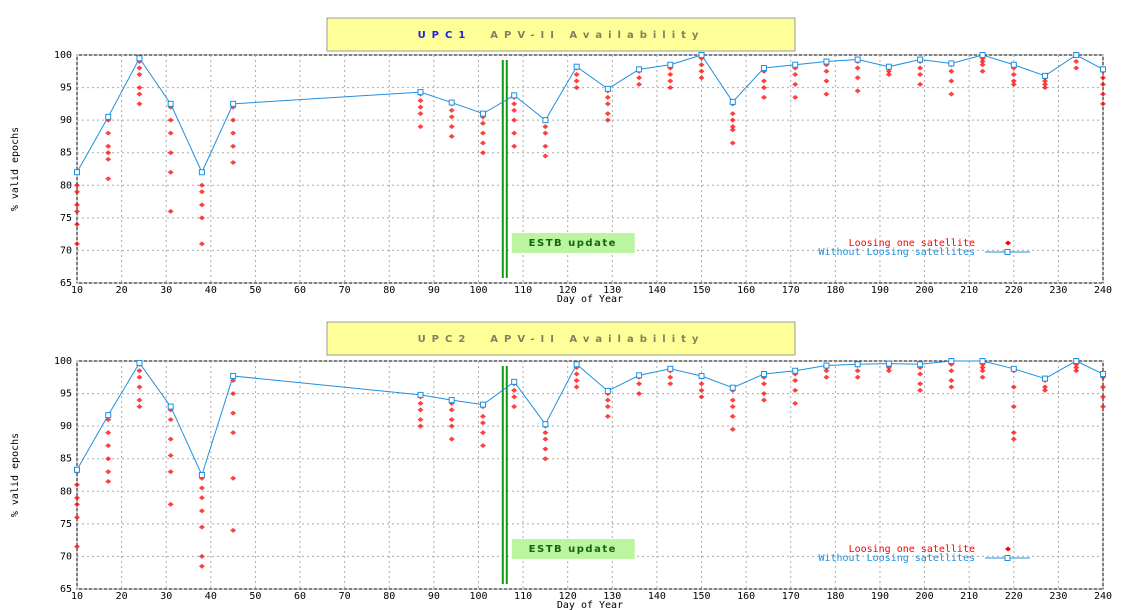  I want to click on annotation: ESTB update, so click(573, 243).